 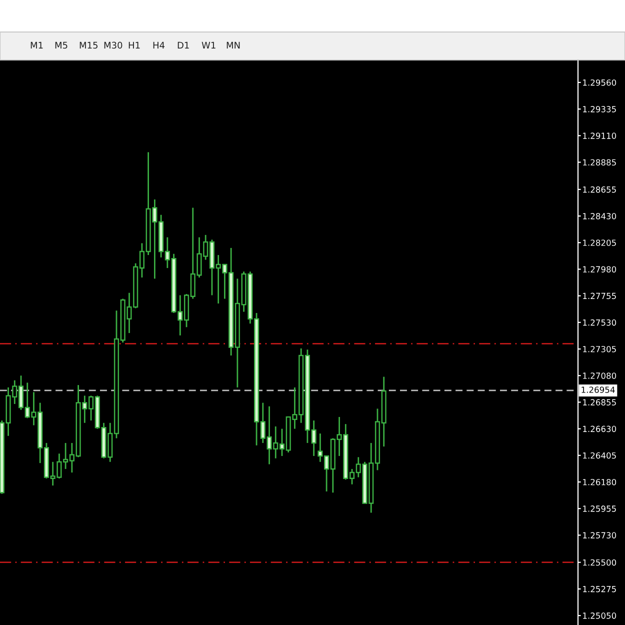 I want to click on y-tick-label: 1.26405, so click(x=599, y=455).